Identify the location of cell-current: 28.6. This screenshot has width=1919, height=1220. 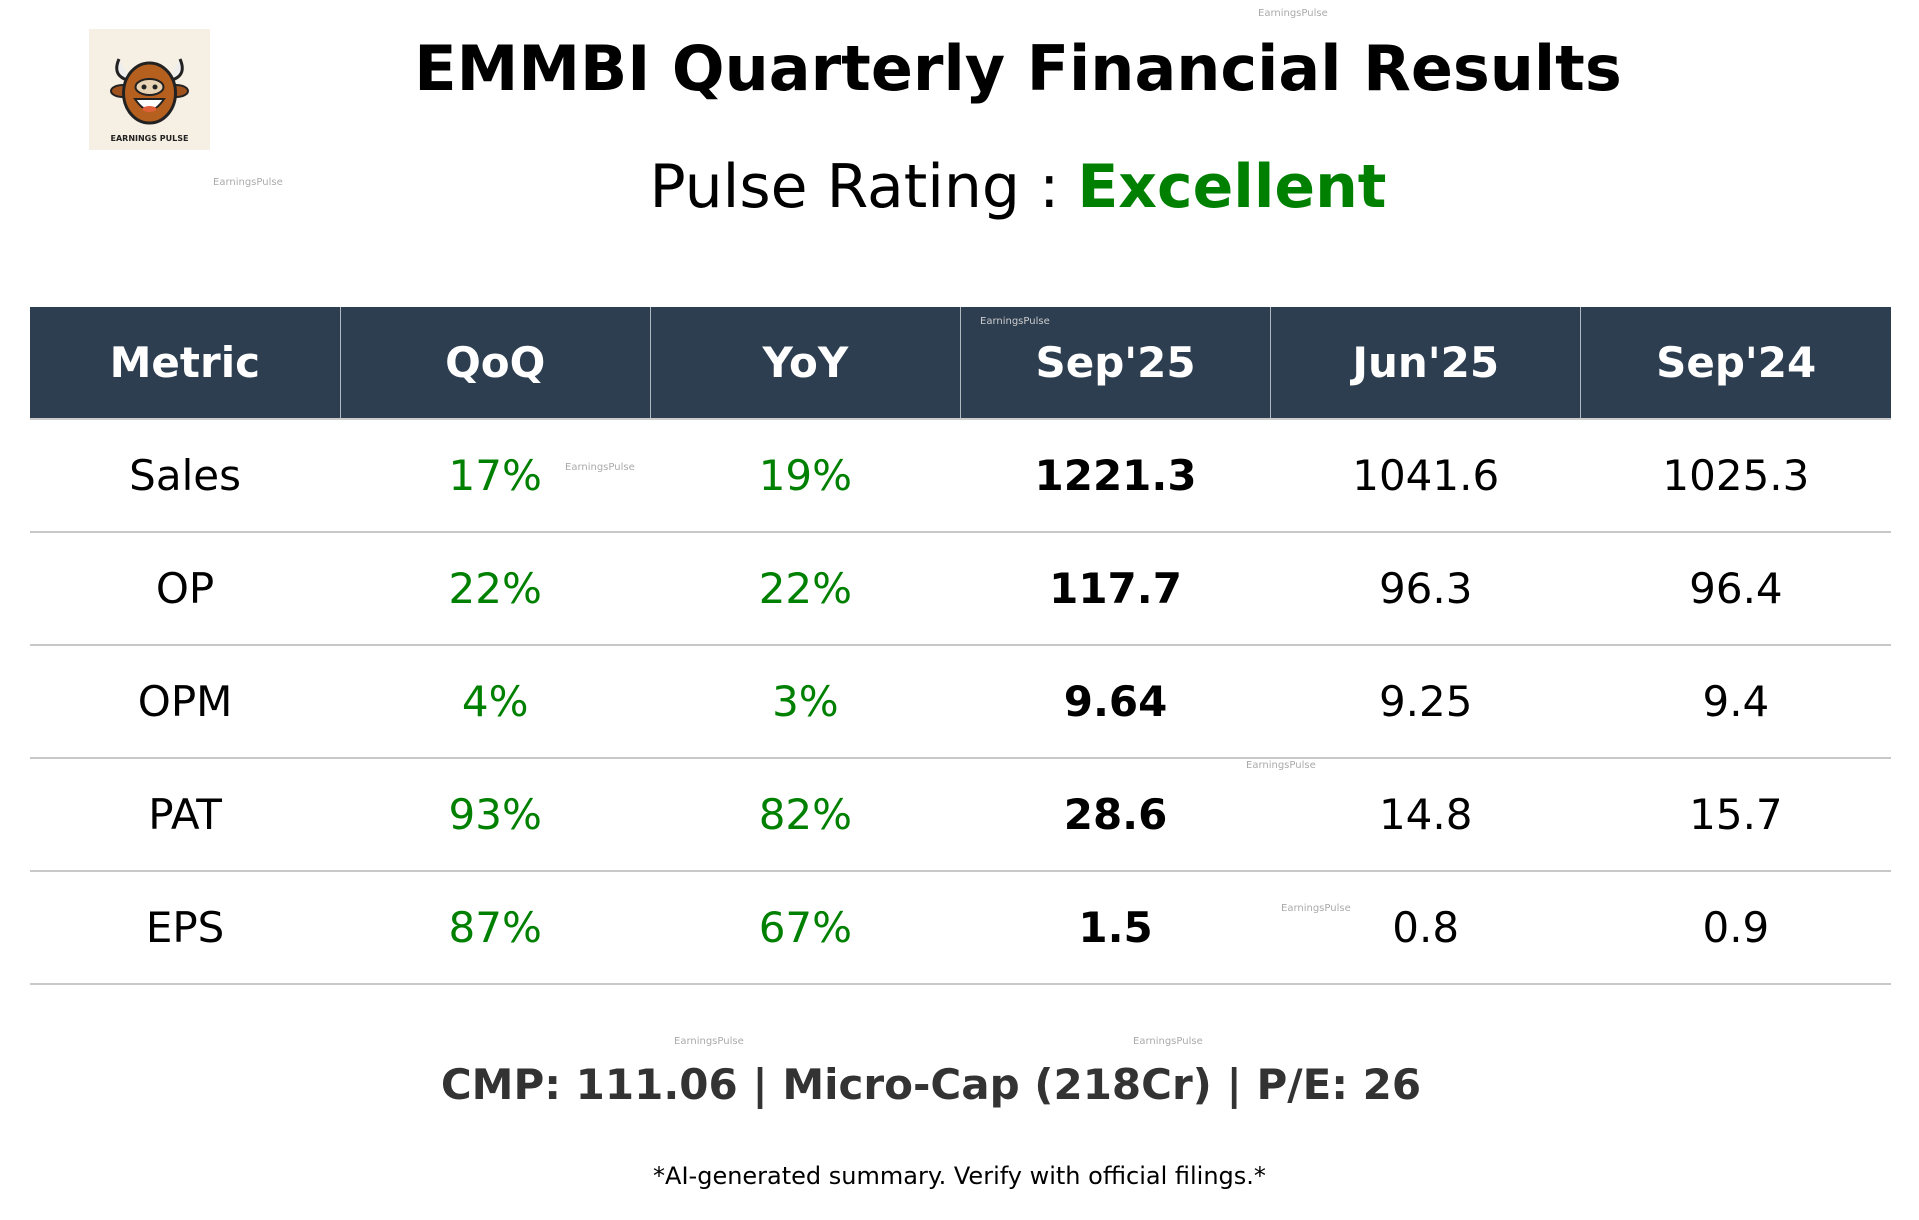
(1115, 815).